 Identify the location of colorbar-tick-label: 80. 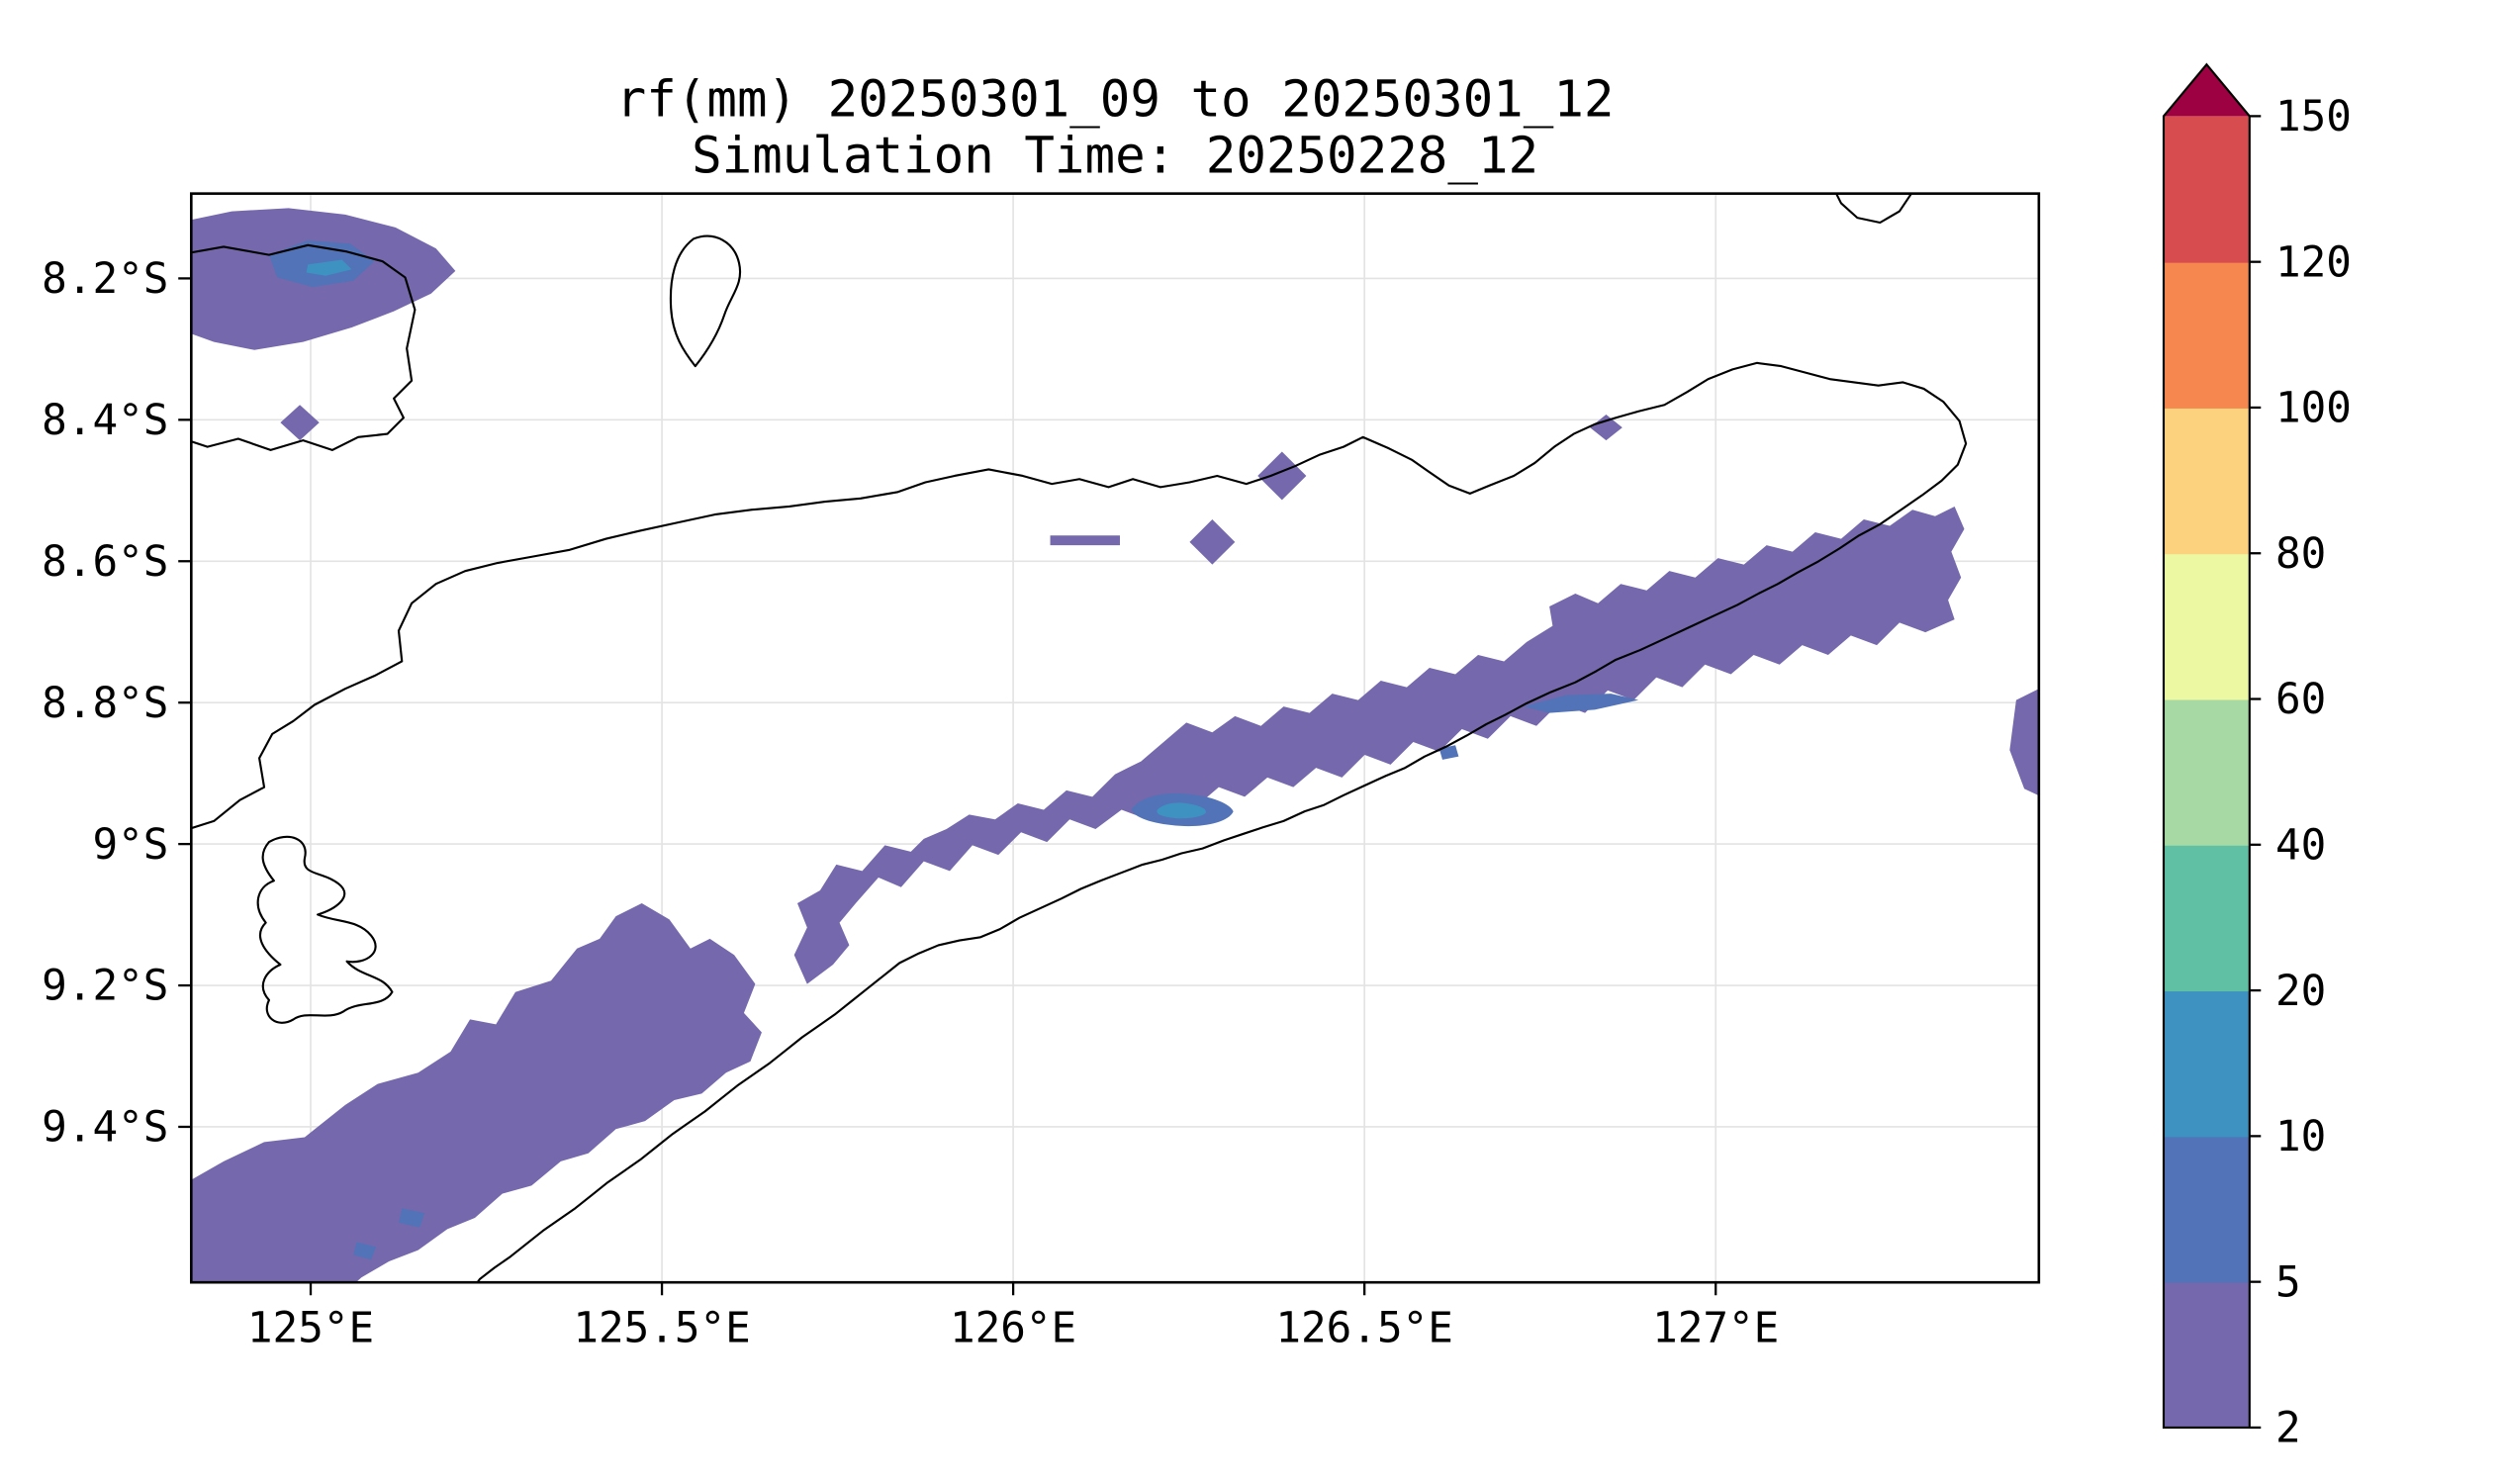
(2300, 554).